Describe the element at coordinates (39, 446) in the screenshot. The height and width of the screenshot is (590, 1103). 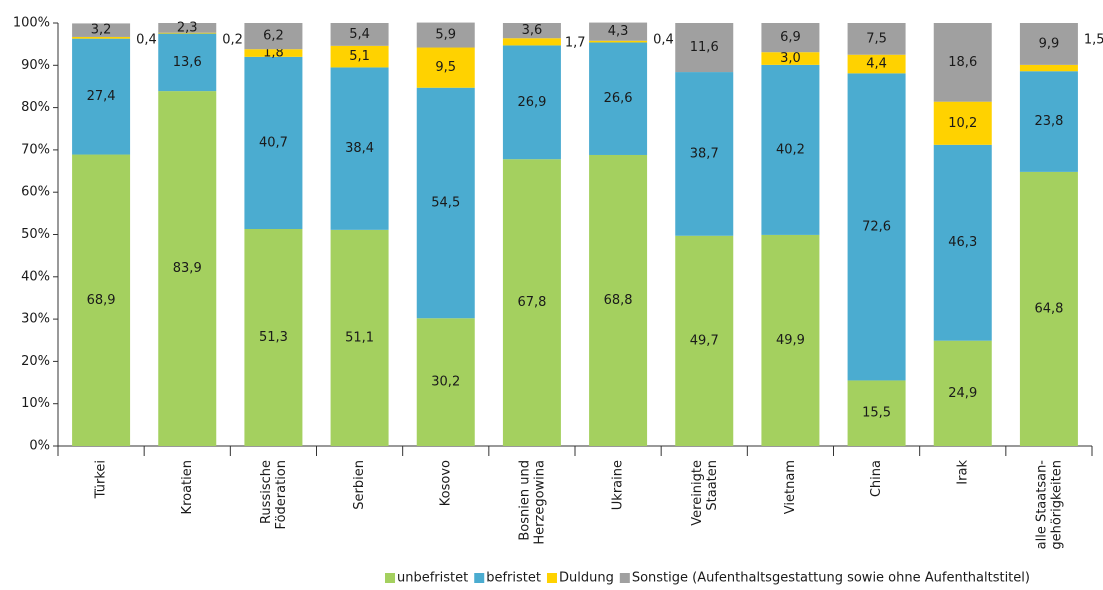
I see `y-tick-label: 0%` at that location.